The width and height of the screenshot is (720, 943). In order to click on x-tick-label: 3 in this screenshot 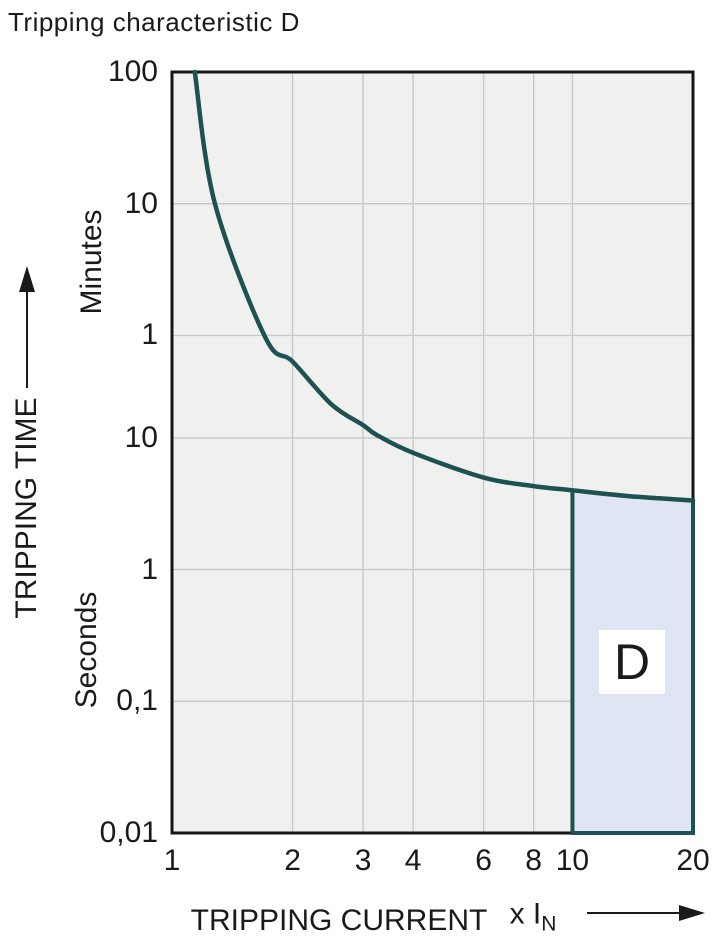, I will do `click(363, 860)`.